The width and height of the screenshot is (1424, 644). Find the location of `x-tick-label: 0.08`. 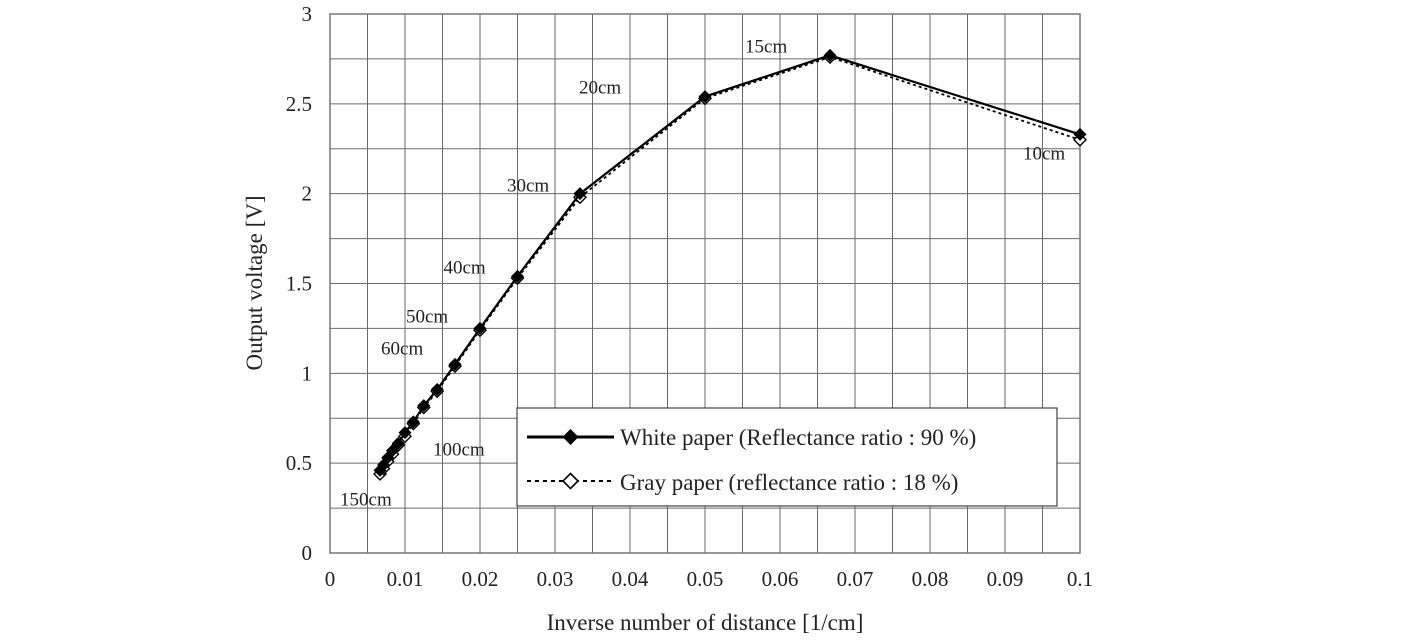

x-tick-label: 0.08 is located at coordinates (930, 579).